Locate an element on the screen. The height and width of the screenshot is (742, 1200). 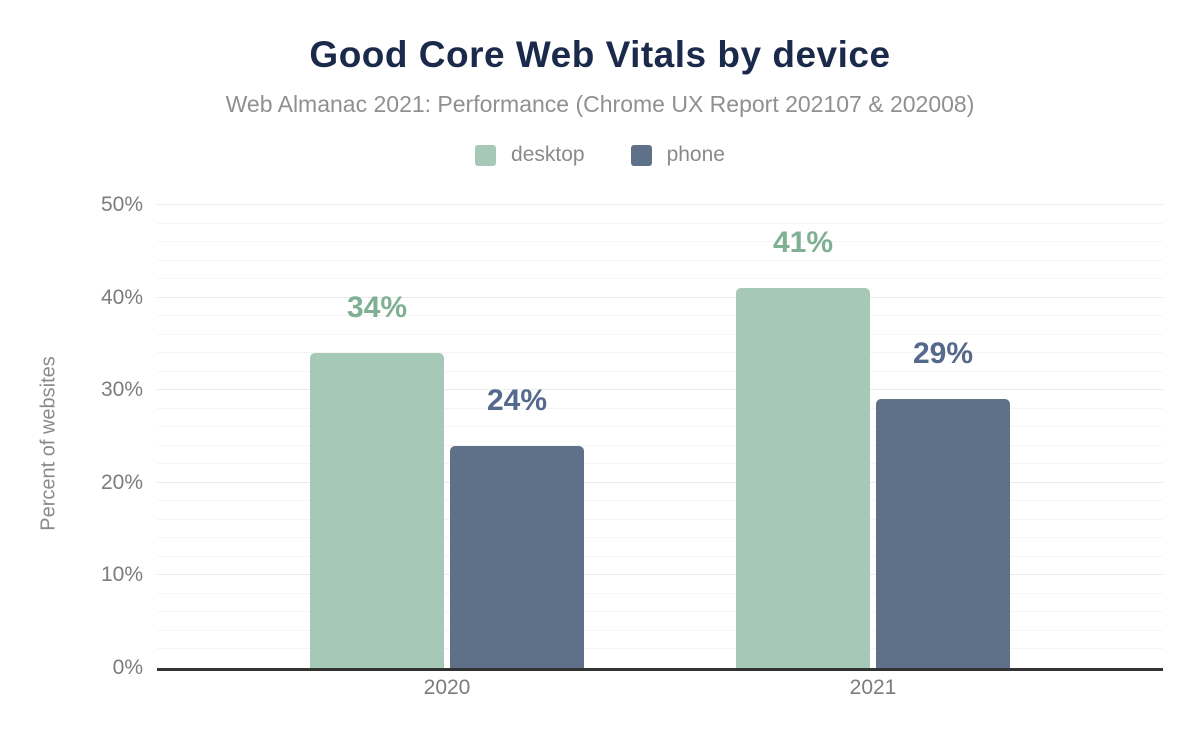
legend-label-desktop: desktop is located at coordinates (548, 154).